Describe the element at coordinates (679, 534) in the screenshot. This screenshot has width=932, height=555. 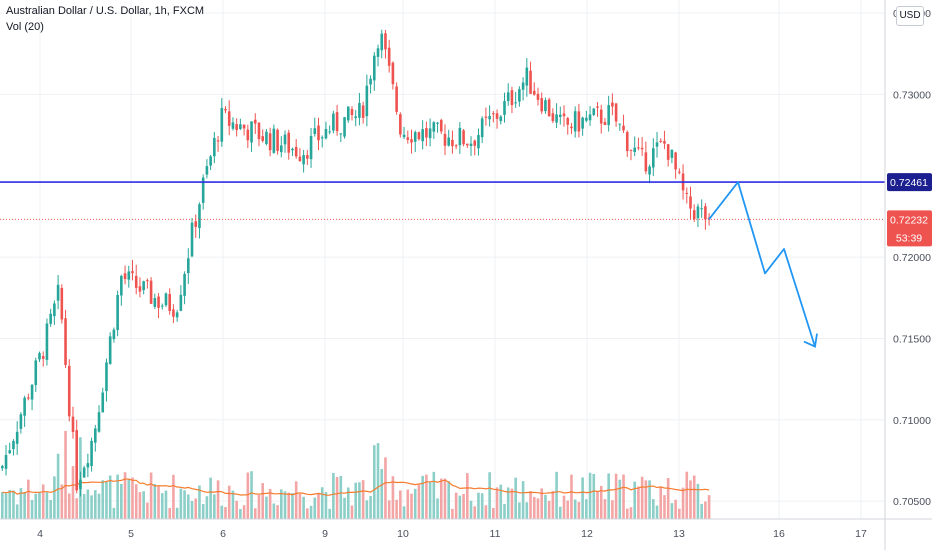
I see `time-tick-label: 13` at that location.